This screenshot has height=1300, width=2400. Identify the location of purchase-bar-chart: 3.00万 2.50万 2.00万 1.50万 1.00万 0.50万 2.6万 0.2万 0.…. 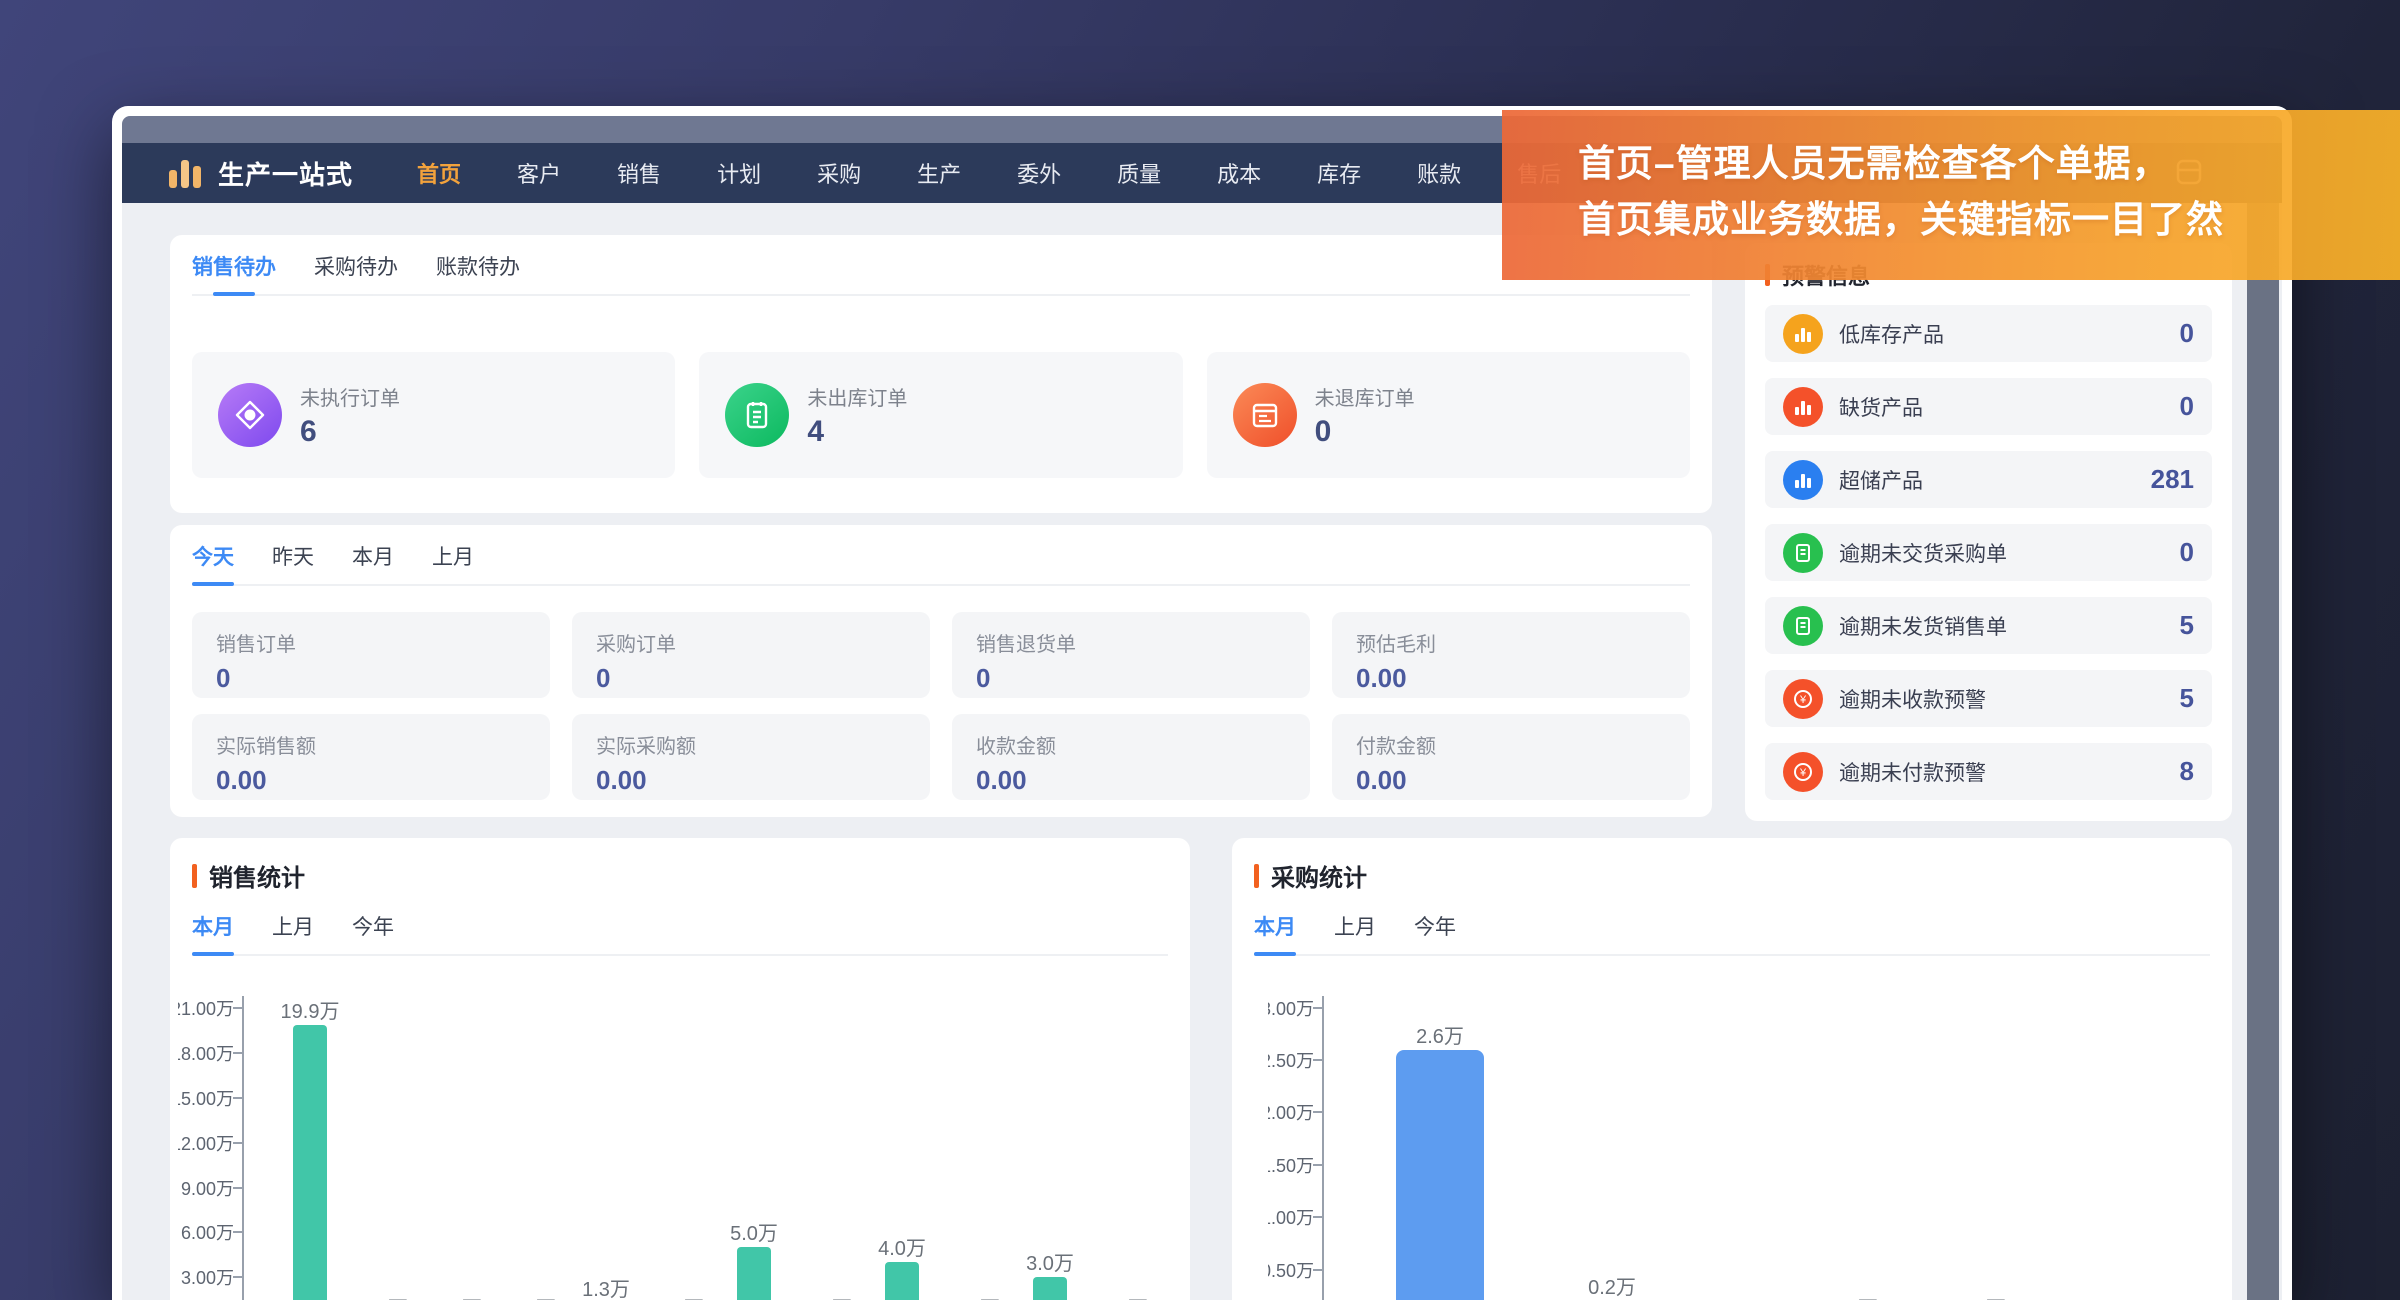
(1732, 1139).